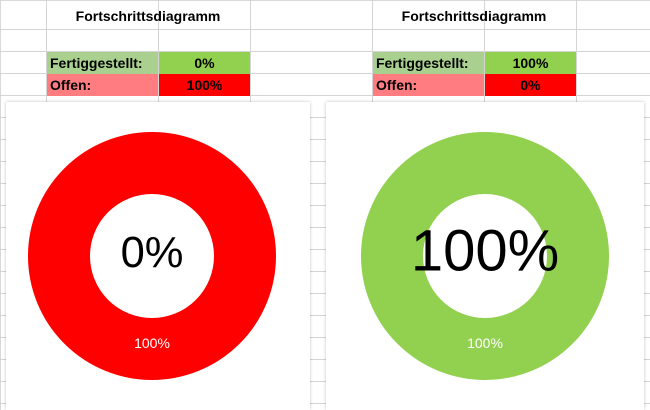  What do you see at coordinates (102, 63) in the screenshot?
I see `left-done-label: Fertiggestellt:` at bounding box center [102, 63].